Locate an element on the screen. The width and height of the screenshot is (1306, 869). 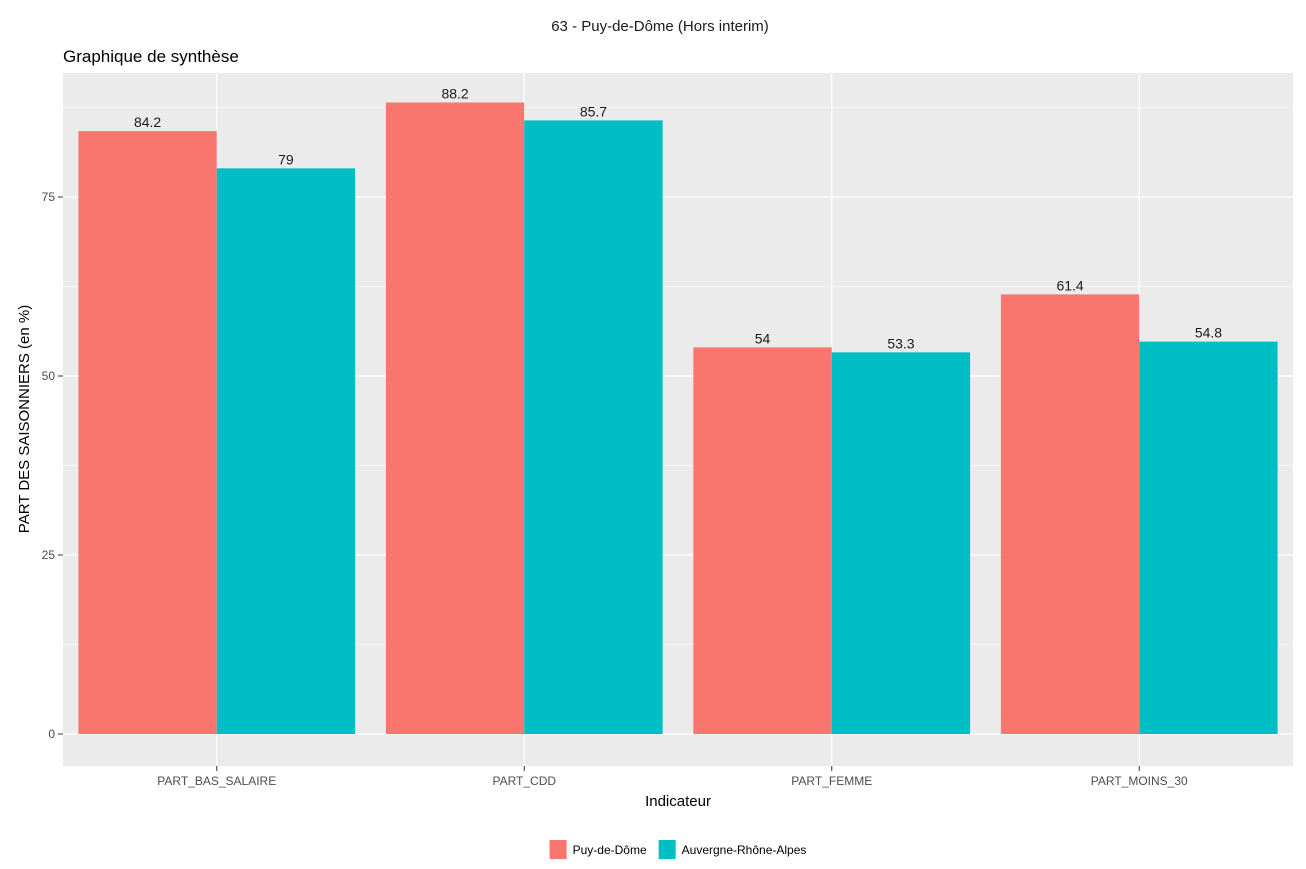
bar-value-label: 85.7 is located at coordinates (593, 111).